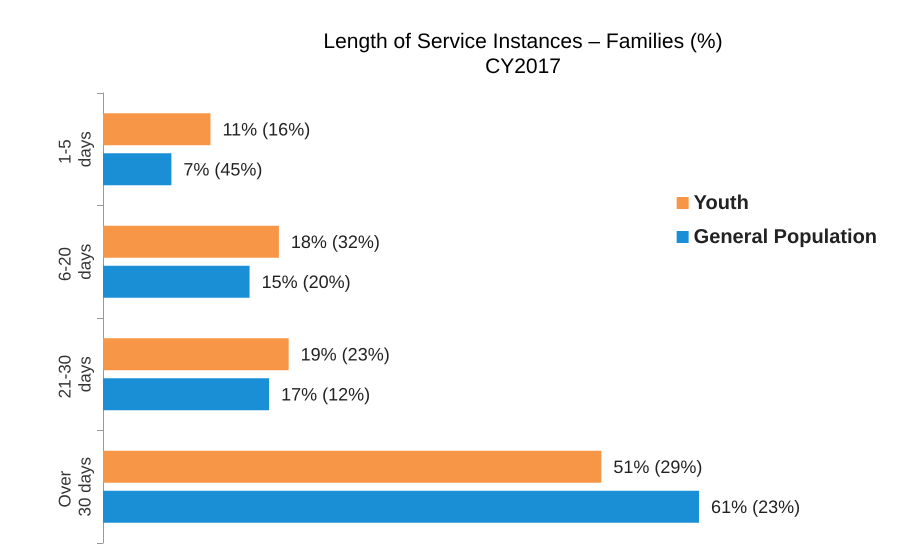 This screenshot has height=559, width=920. What do you see at coordinates (325, 394) in the screenshot?
I see `data-label: 17% (12%)` at bounding box center [325, 394].